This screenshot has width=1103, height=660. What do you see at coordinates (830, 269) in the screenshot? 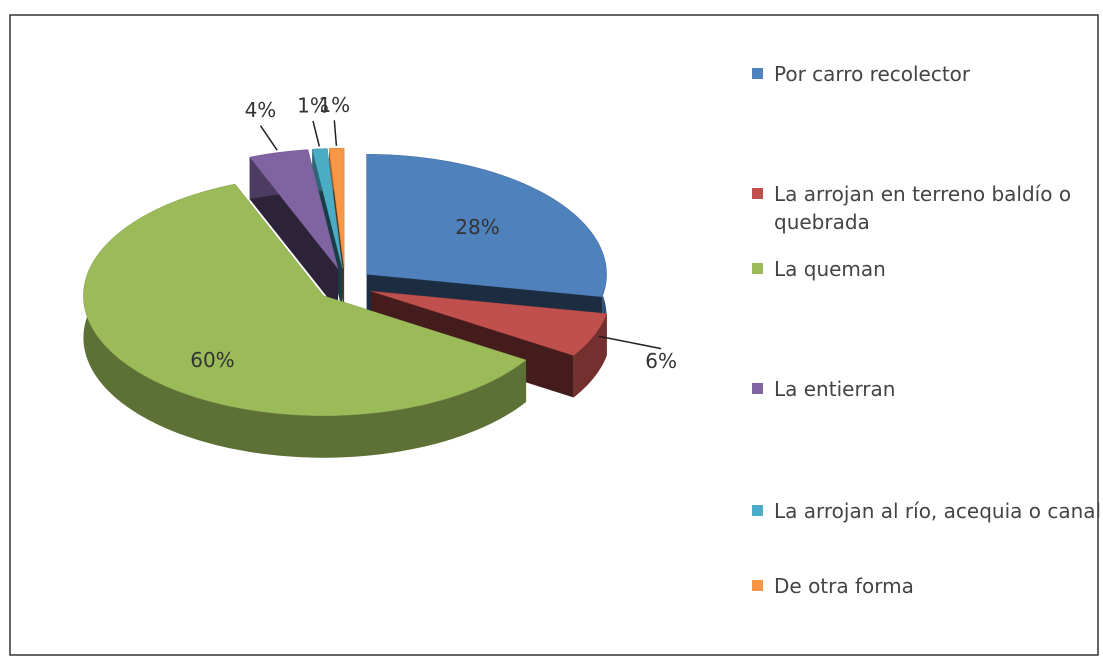
I see `legend-label: La queman` at bounding box center [830, 269].